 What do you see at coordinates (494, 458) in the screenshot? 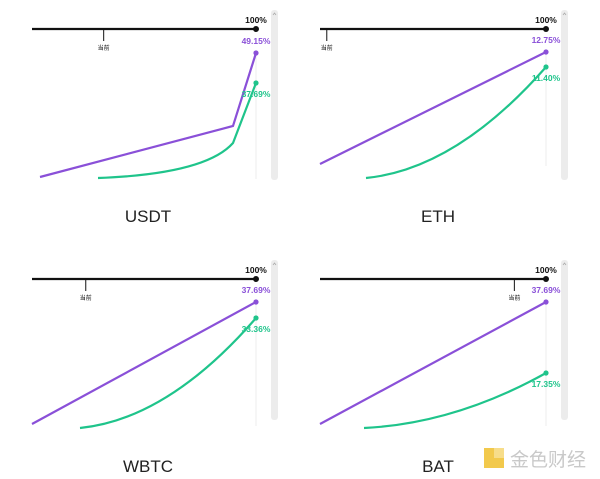
I see `jinse-logo-icon` at bounding box center [494, 458].